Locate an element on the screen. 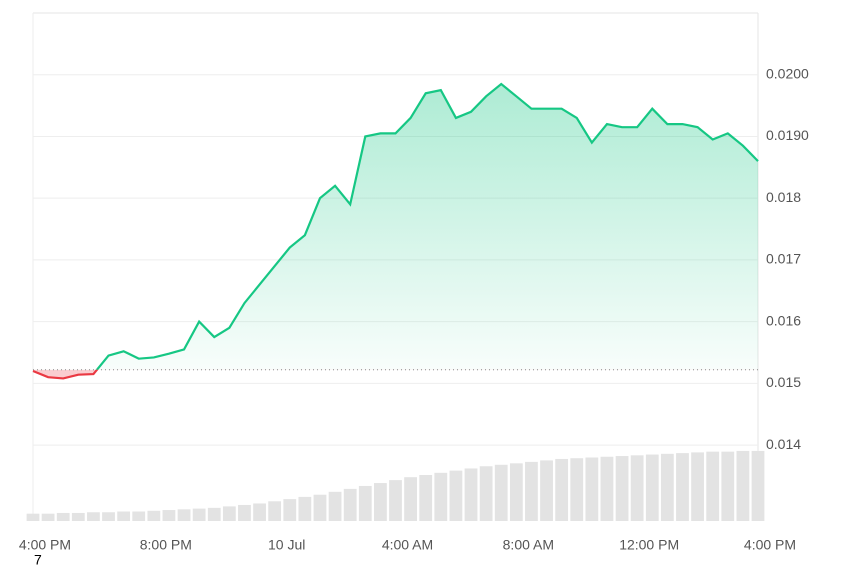 The image size is (850, 567). y-tick-label: 0.015 is located at coordinates (783, 382).